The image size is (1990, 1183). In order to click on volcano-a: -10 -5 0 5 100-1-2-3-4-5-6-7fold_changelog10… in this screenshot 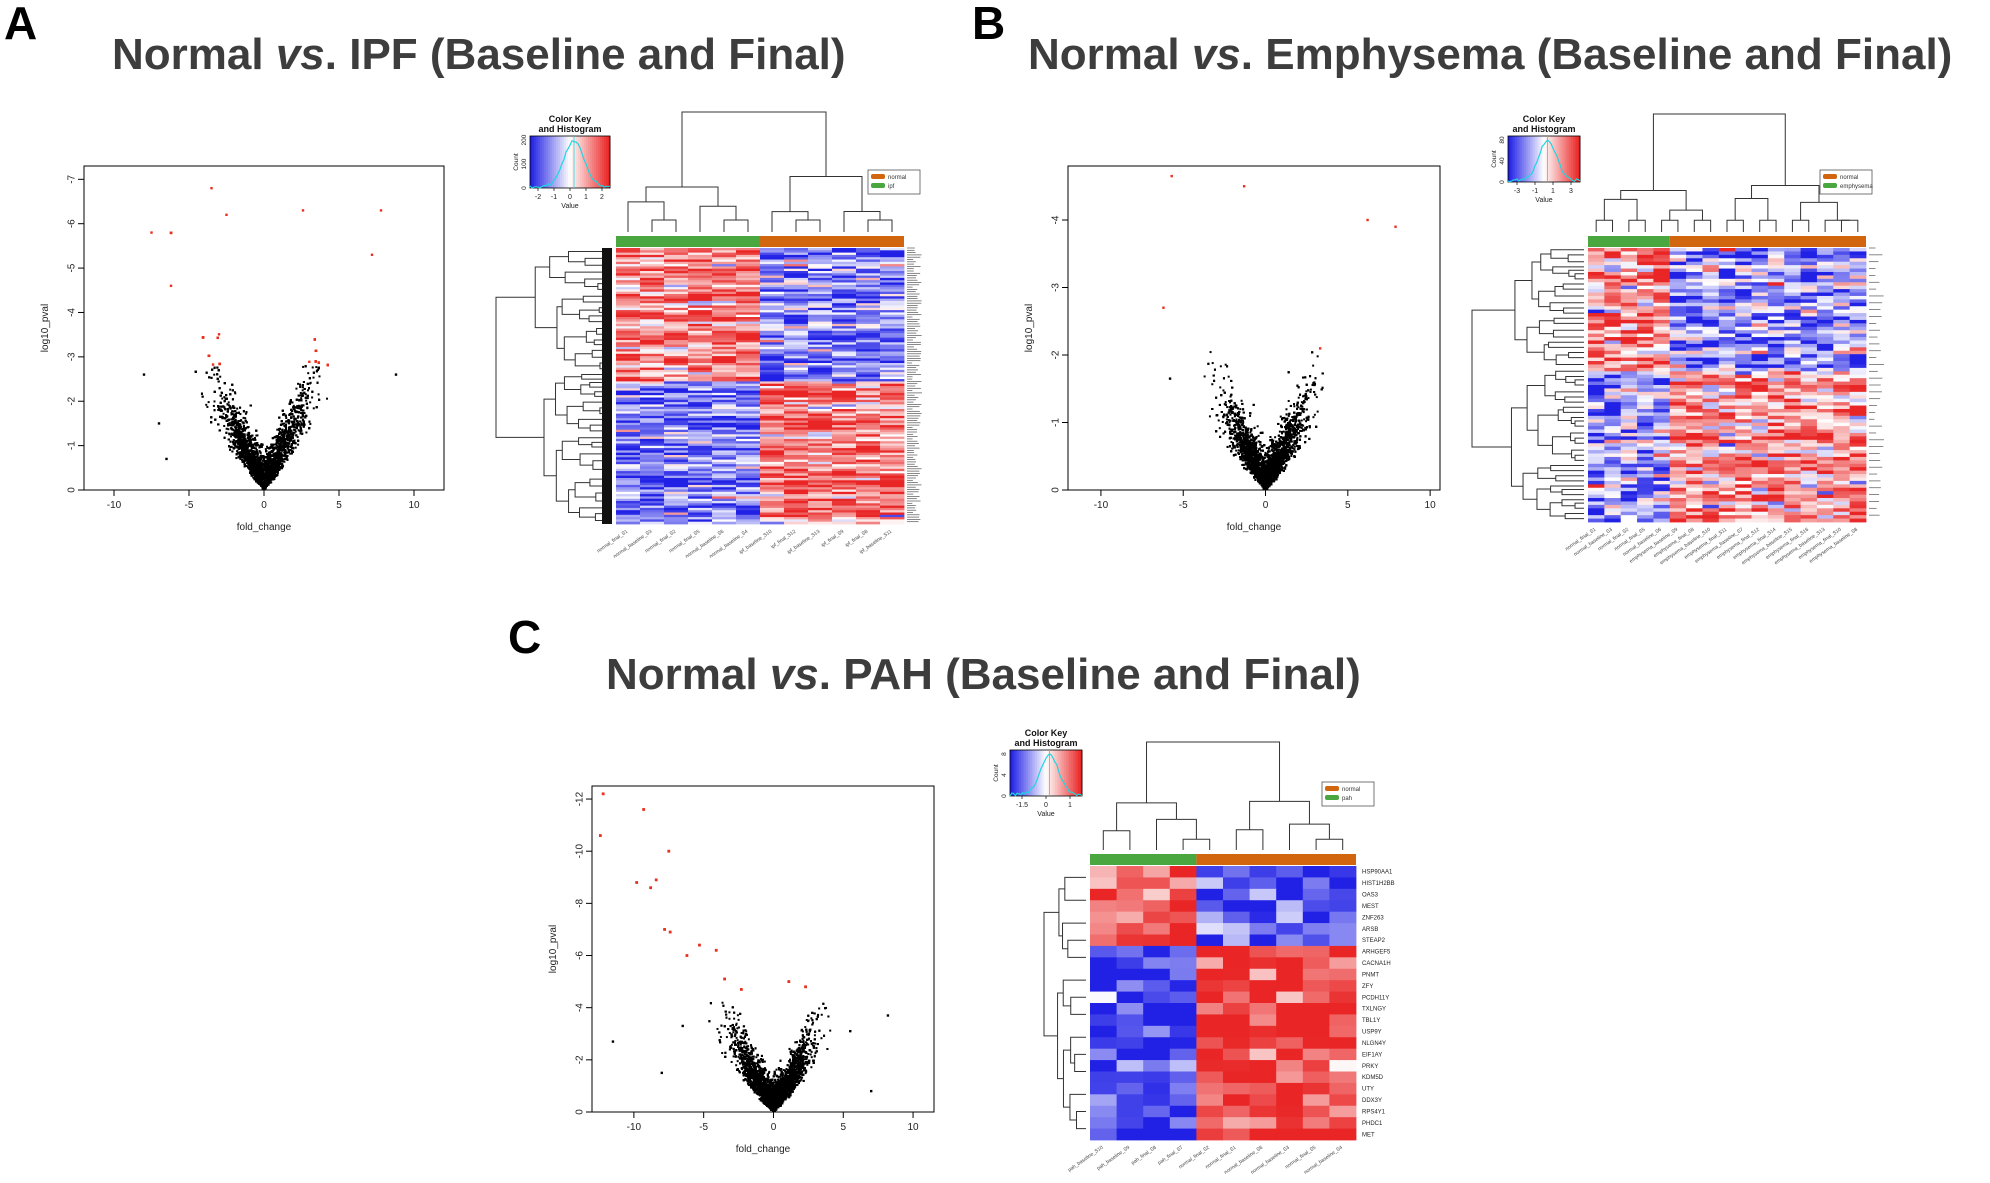, I will do `click(242, 349)`.